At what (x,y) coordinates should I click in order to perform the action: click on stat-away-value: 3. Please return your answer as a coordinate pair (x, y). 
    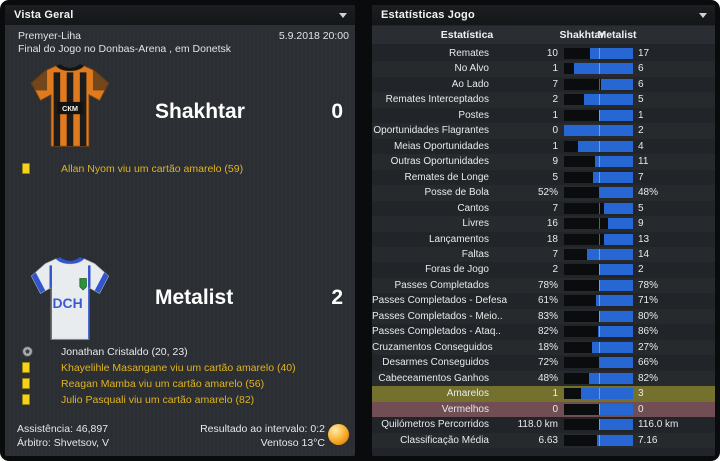
    Looking at the image, I should click on (641, 394).